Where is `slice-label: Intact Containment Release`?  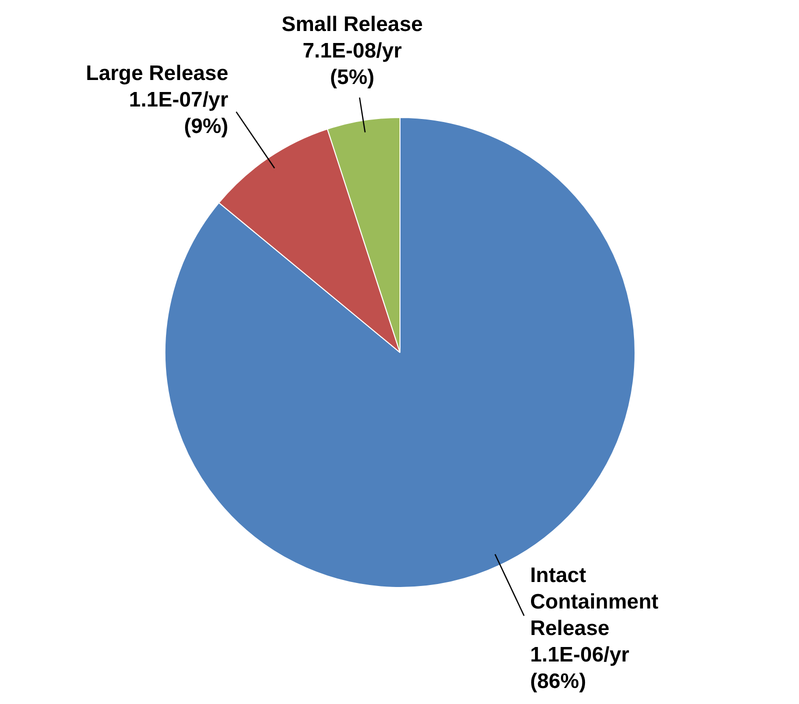
slice-label: Intact Containment Release is located at coordinates (594, 602).